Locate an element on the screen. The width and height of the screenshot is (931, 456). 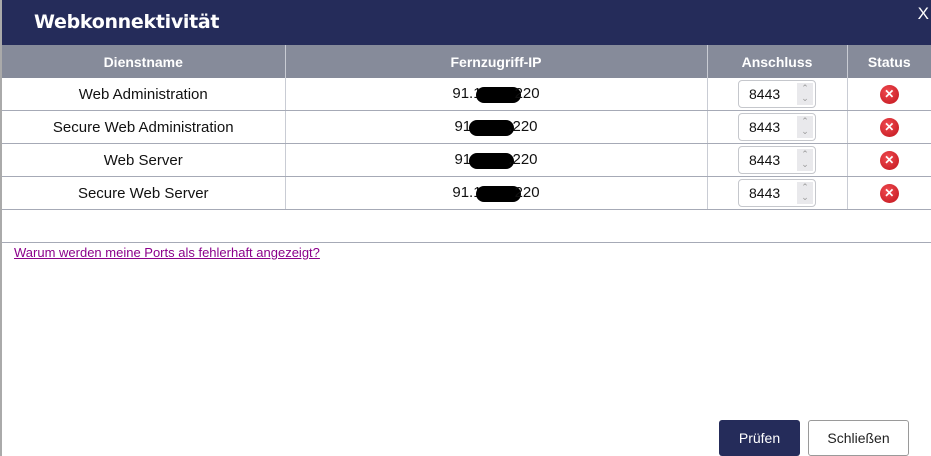
service-name: Web Administration is located at coordinates (144, 94).